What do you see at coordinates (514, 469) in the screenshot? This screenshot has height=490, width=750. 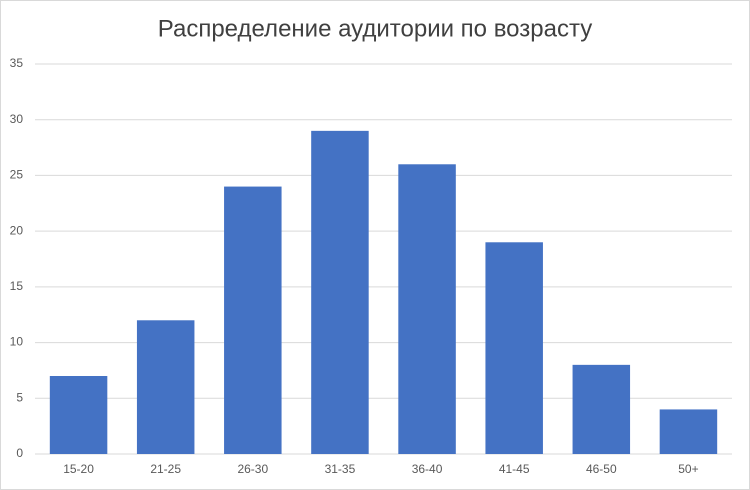 I see `x-tick-label: 41-45` at bounding box center [514, 469].